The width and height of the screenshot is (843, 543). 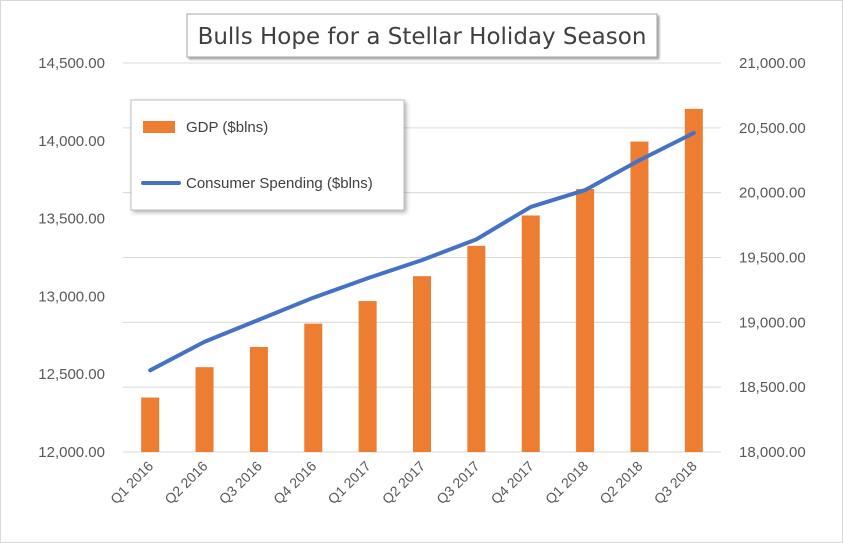 I want to click on y-right-tick-label: 19,000.00, so click(x=772, y=322).